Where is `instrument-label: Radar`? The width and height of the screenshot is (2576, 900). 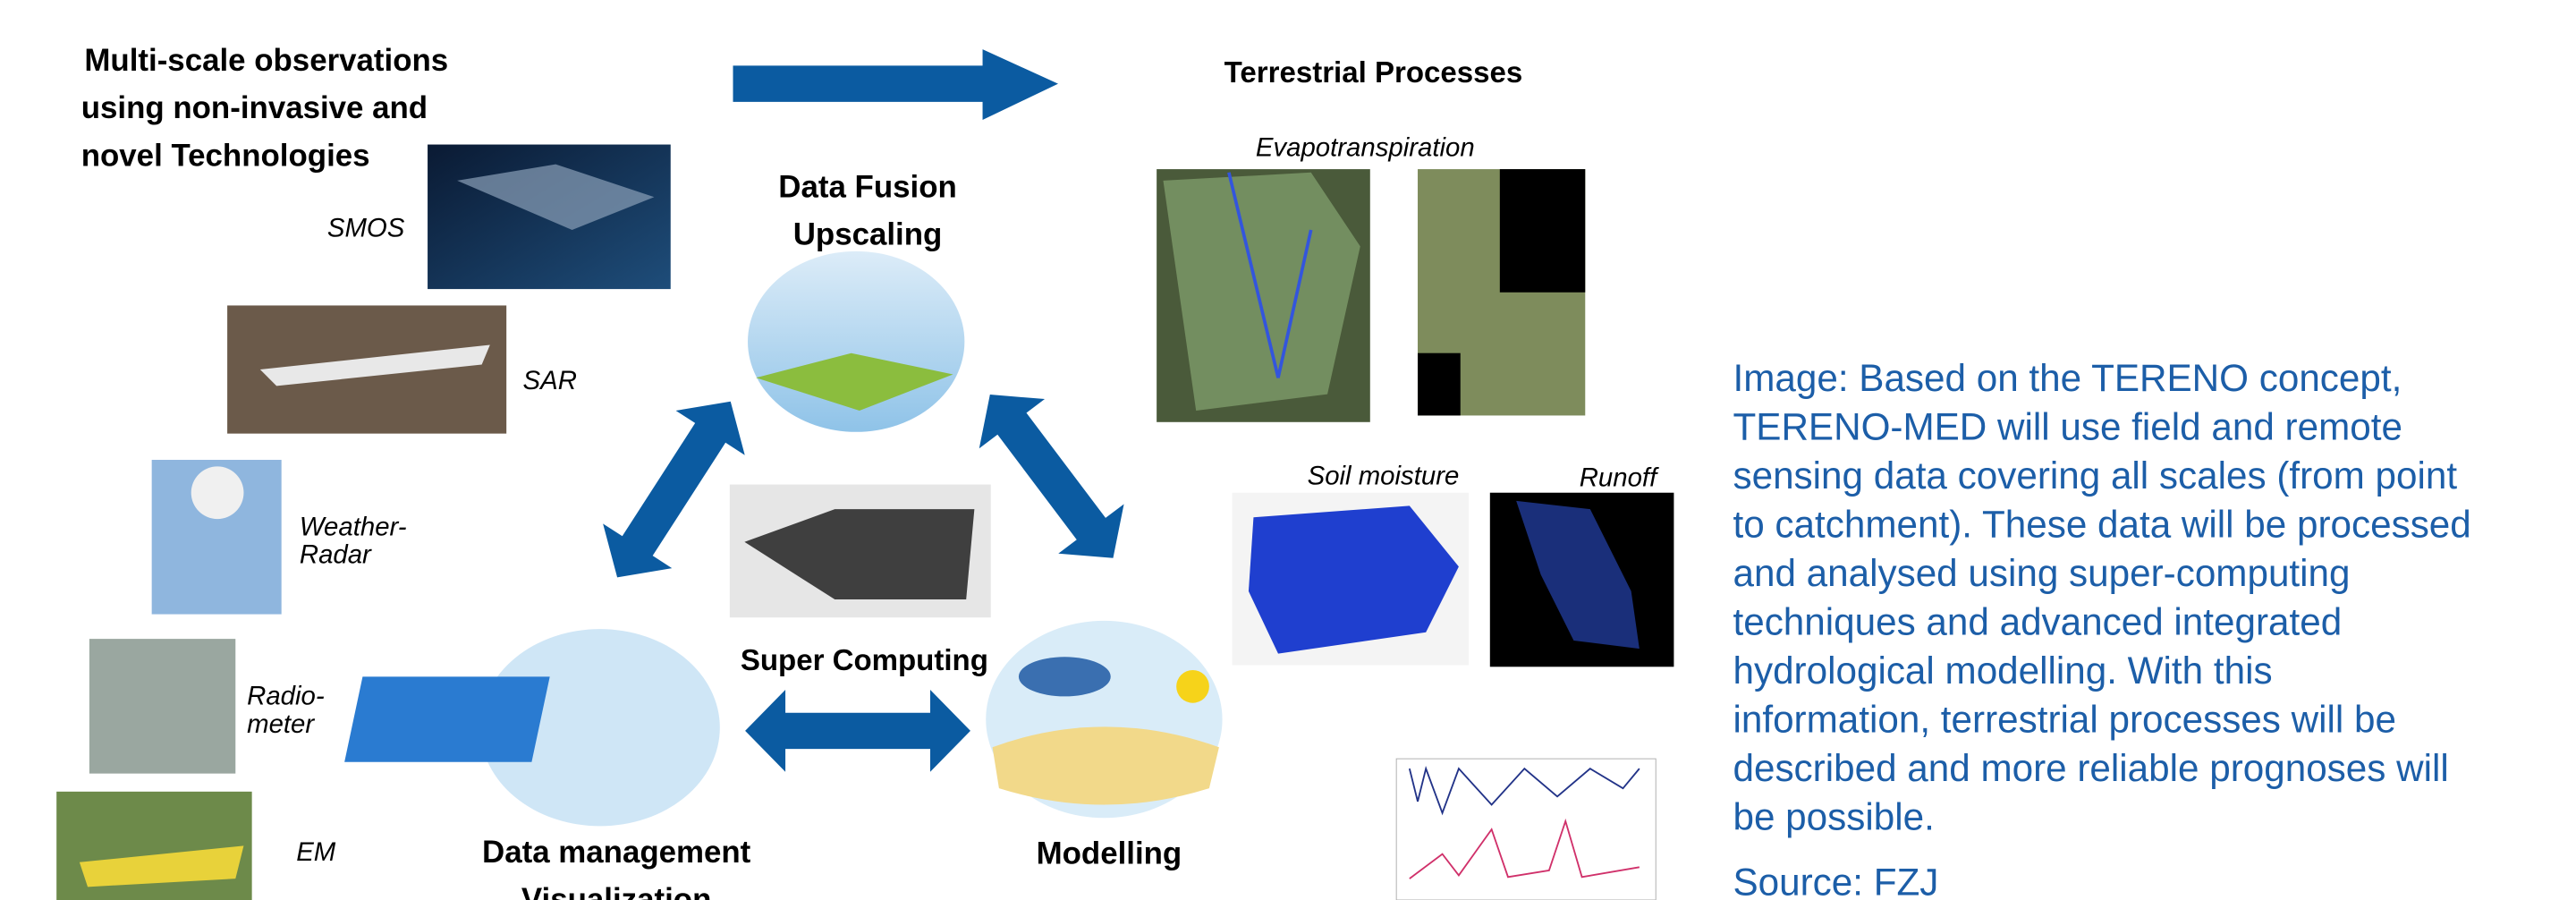
instrument-label: Radar is located at coordinates (336, 555).